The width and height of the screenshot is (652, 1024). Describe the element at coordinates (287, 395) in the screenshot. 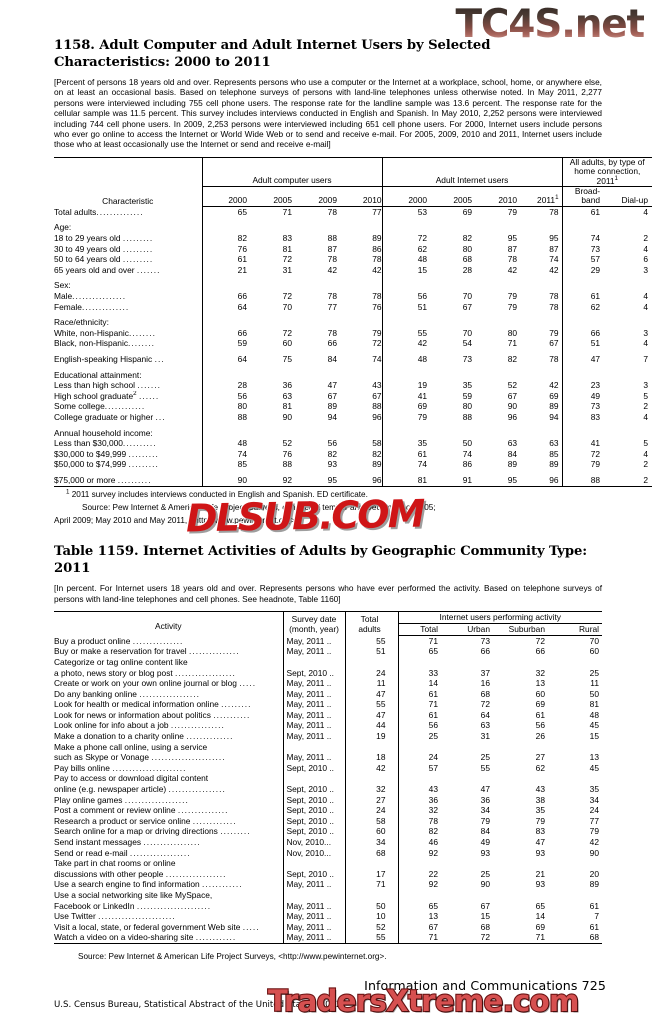

I see `cell: 63` at that location.